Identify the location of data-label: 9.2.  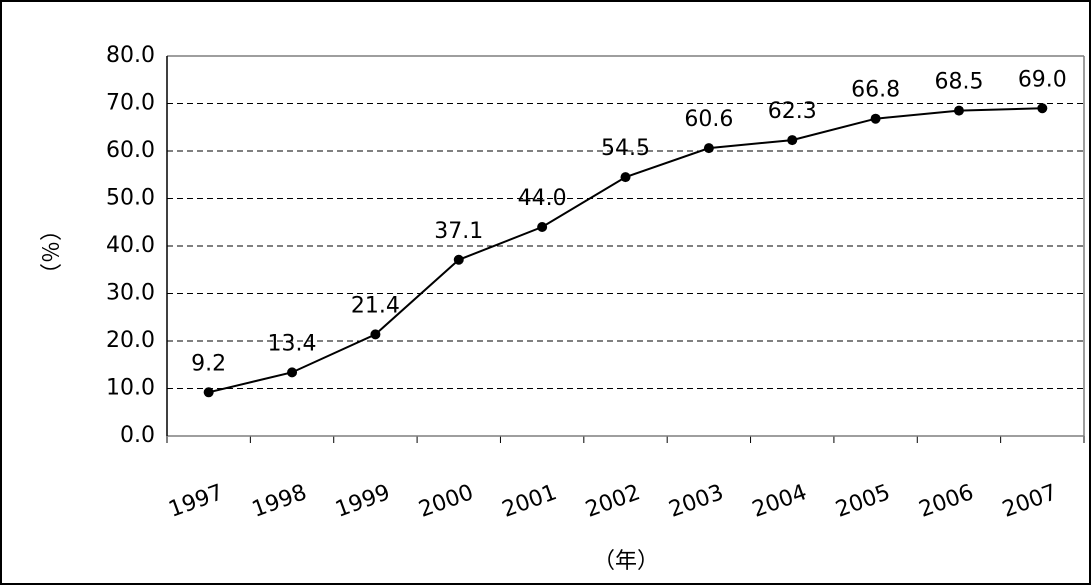
(208, 363).